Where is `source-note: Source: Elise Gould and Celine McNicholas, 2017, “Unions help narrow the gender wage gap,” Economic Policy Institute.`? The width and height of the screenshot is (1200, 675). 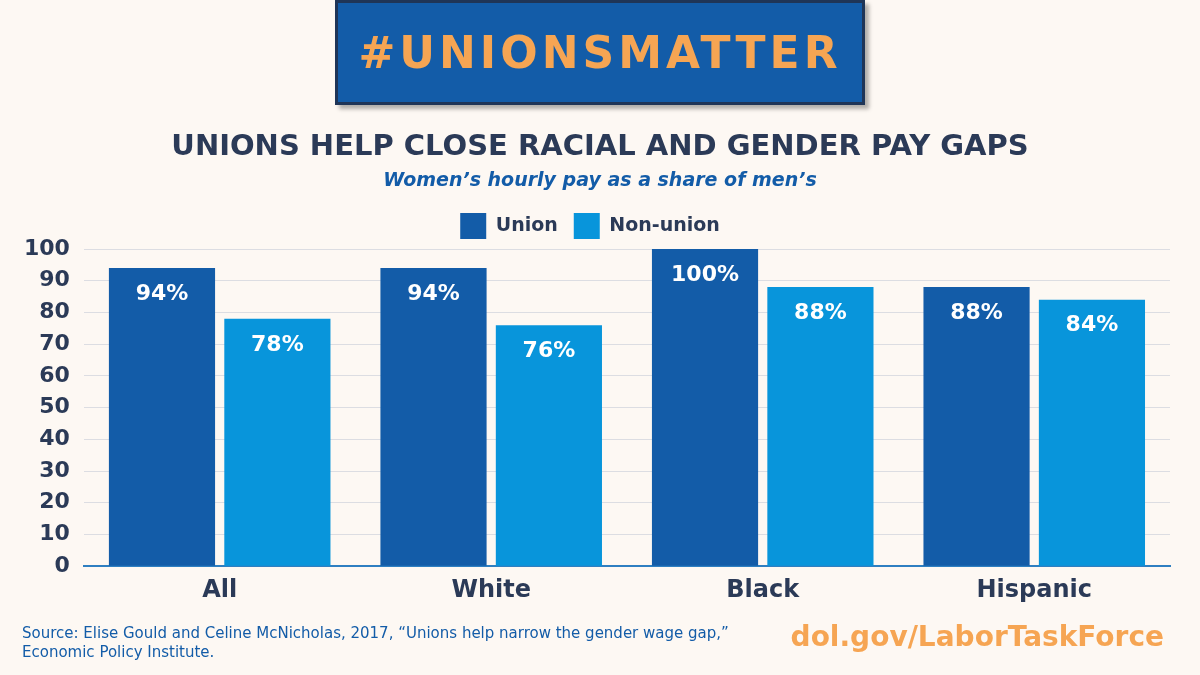 source-note: Source: Elise Gould and Celine McNicholas, 2017, “Unions help narrow the gender wage gap,” Economic Policy Institute. is located at coordinates (376, 643).